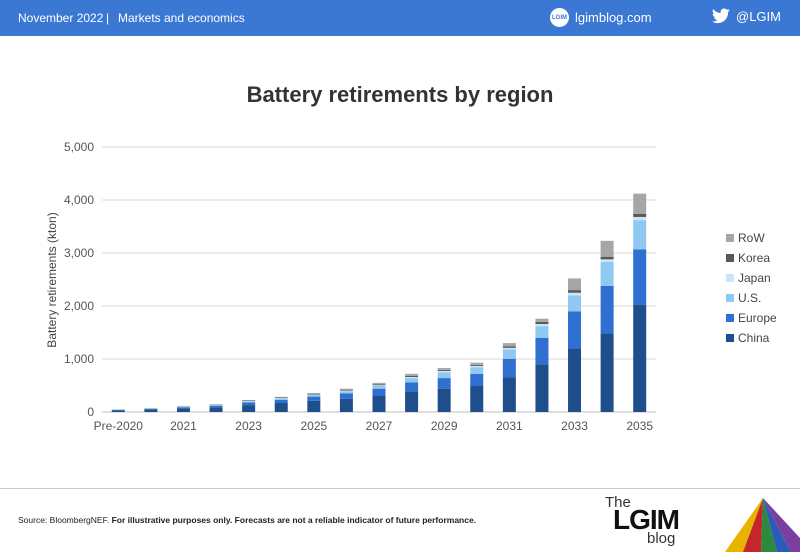 The image size is (800, 552). What do you see at coordinates (509, 426) in the screenshot?
I see `x-tick-label: 2031` at bounding box center [509, 426].